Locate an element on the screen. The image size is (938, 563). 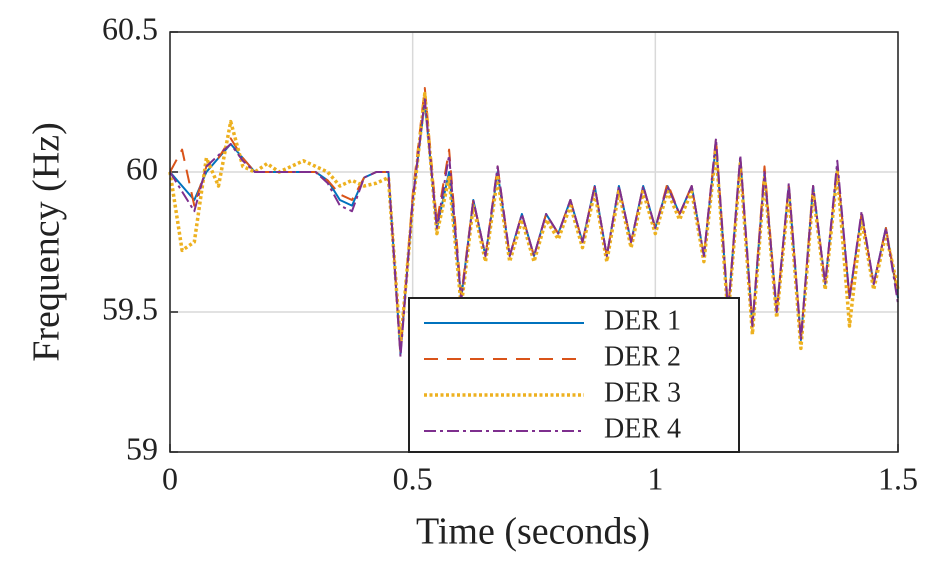
legend-label: DER 1 is located at coordinates (642, 320).